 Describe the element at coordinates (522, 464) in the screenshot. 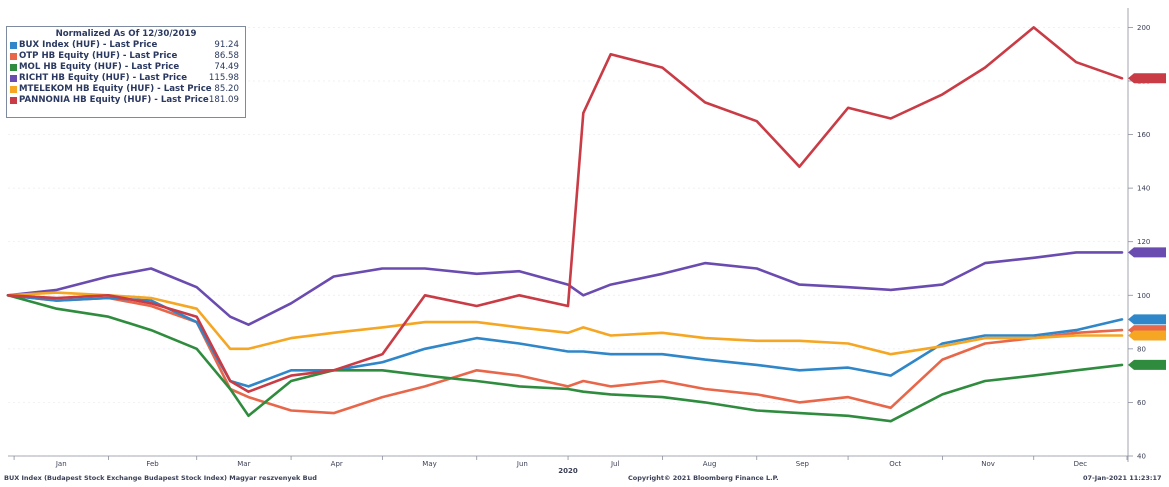

I see `x-tick-label: Jun` at that location.